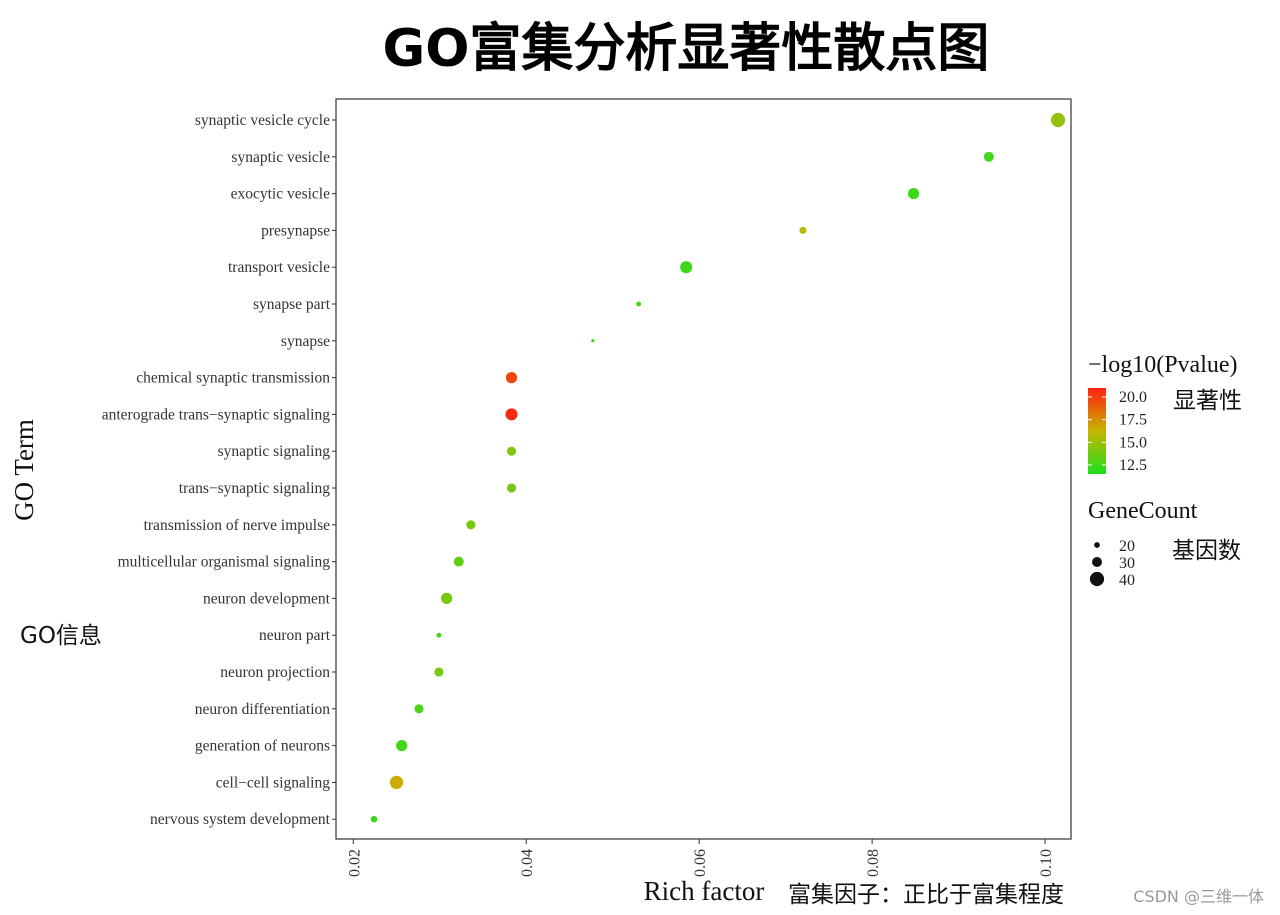  What do you see at coordinates (686, 49) in the screenshot?
I see `chart-title: GO富集分析显著性散点图` at bounding box center [686, 49].